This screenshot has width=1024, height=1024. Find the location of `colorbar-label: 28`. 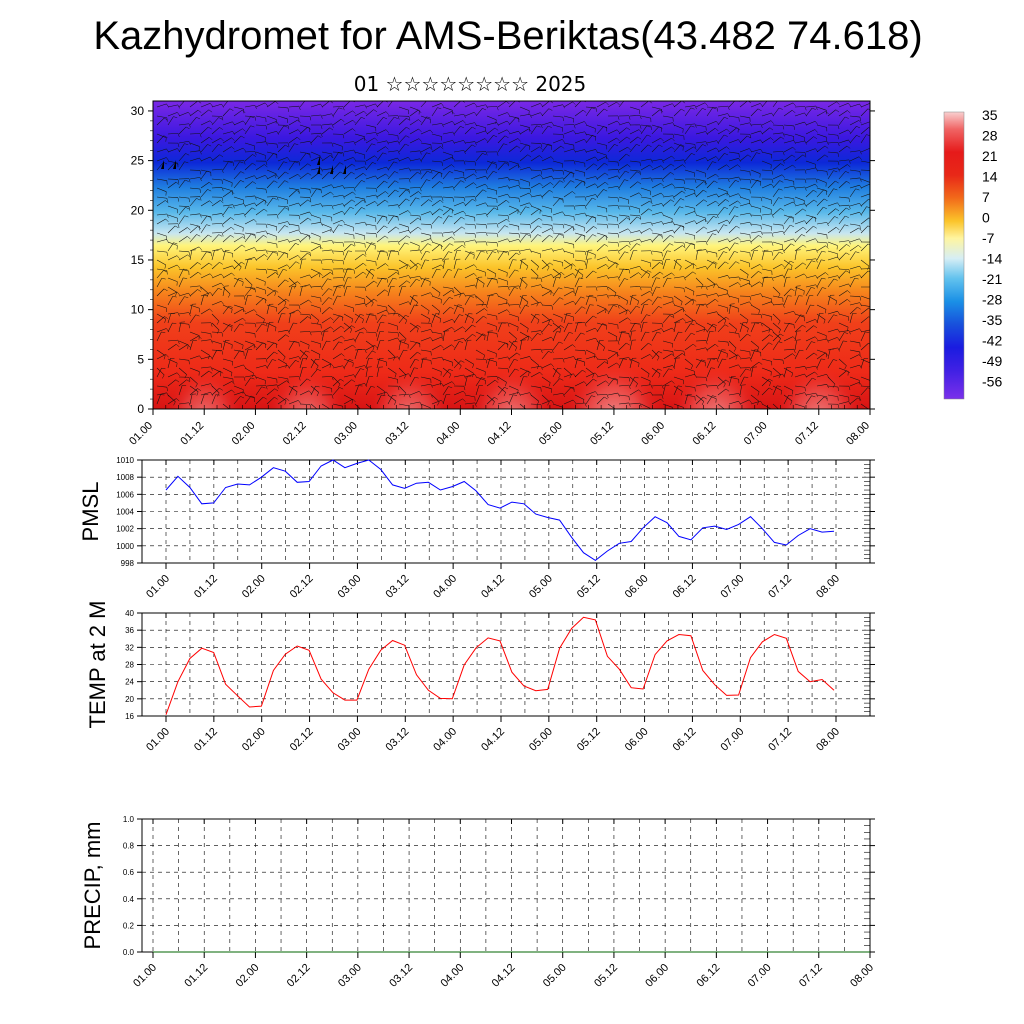

colorbar-label: 28 is located at coordinates (990, 136).